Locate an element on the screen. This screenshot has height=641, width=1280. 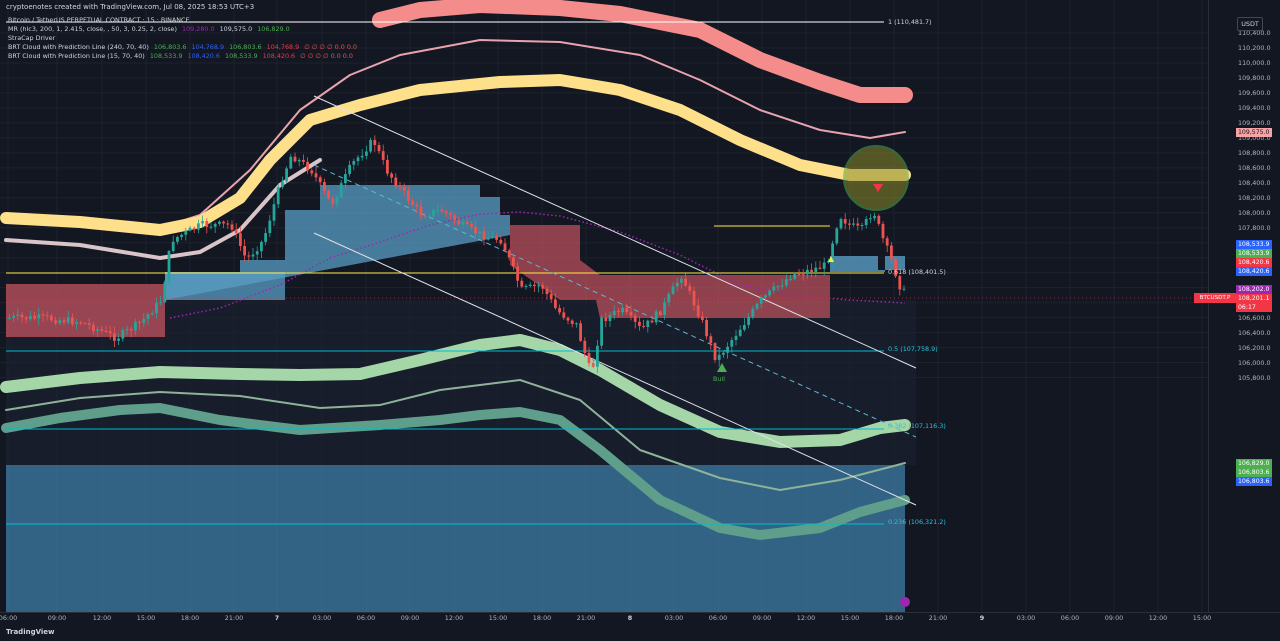
time-tick-label: 21:00 is located at coordinates (234, 618).